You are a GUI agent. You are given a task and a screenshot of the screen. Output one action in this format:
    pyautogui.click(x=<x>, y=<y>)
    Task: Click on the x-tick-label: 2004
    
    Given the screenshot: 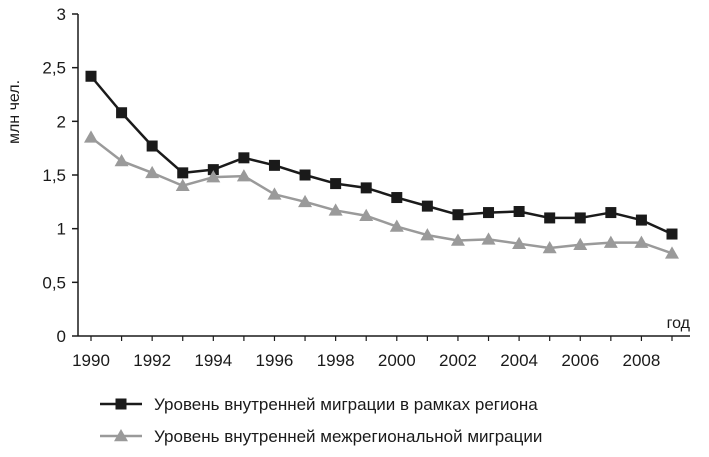 What is the action you would take?
    pyautogui.click(x=519, y=360)
    